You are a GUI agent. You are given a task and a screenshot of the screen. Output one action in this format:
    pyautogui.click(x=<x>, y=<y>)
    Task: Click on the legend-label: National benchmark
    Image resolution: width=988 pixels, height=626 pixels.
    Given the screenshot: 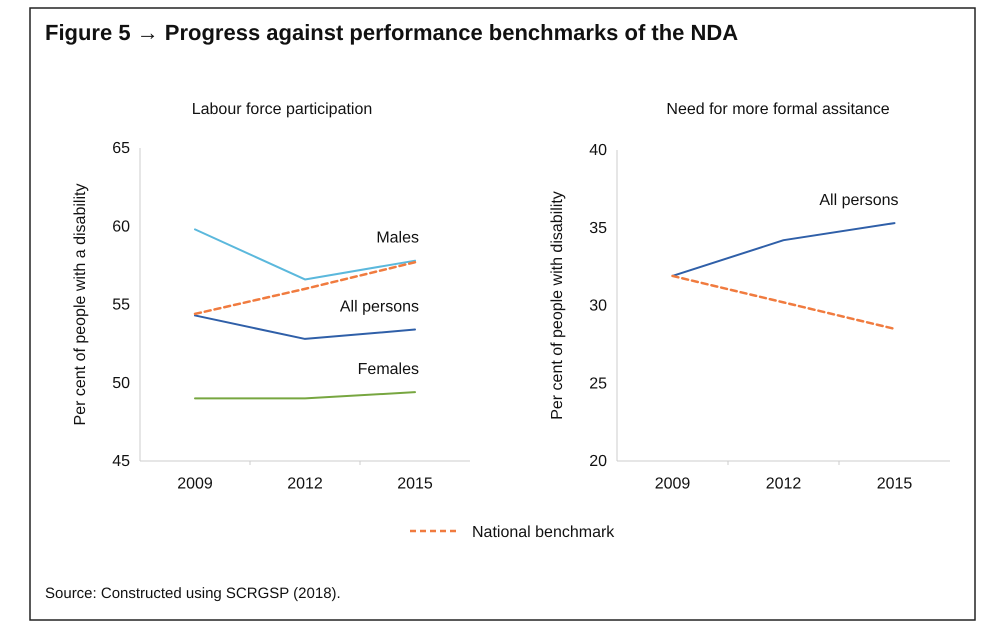 What is the action you would take?
    pyautogui.click(x=544, y=532)
    